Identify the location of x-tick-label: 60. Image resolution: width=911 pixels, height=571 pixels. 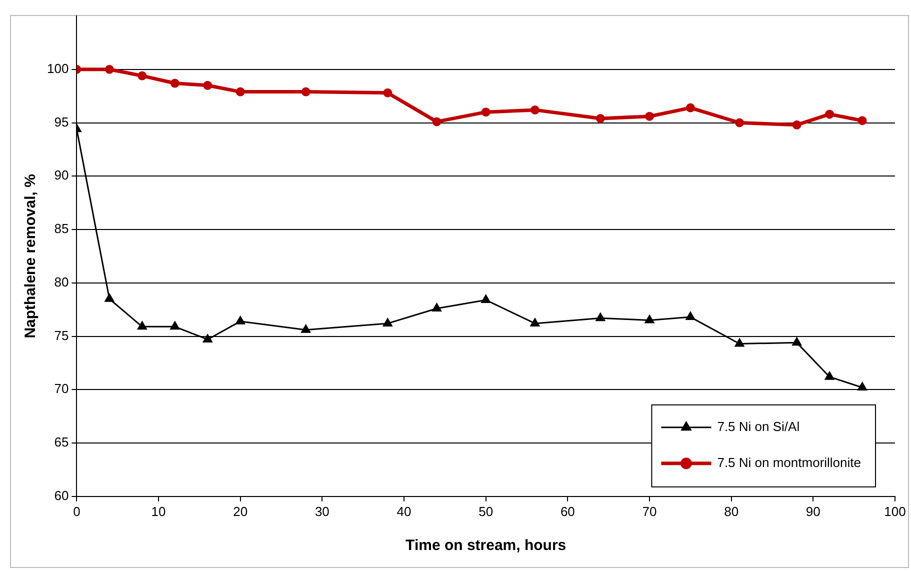
(567, 511).